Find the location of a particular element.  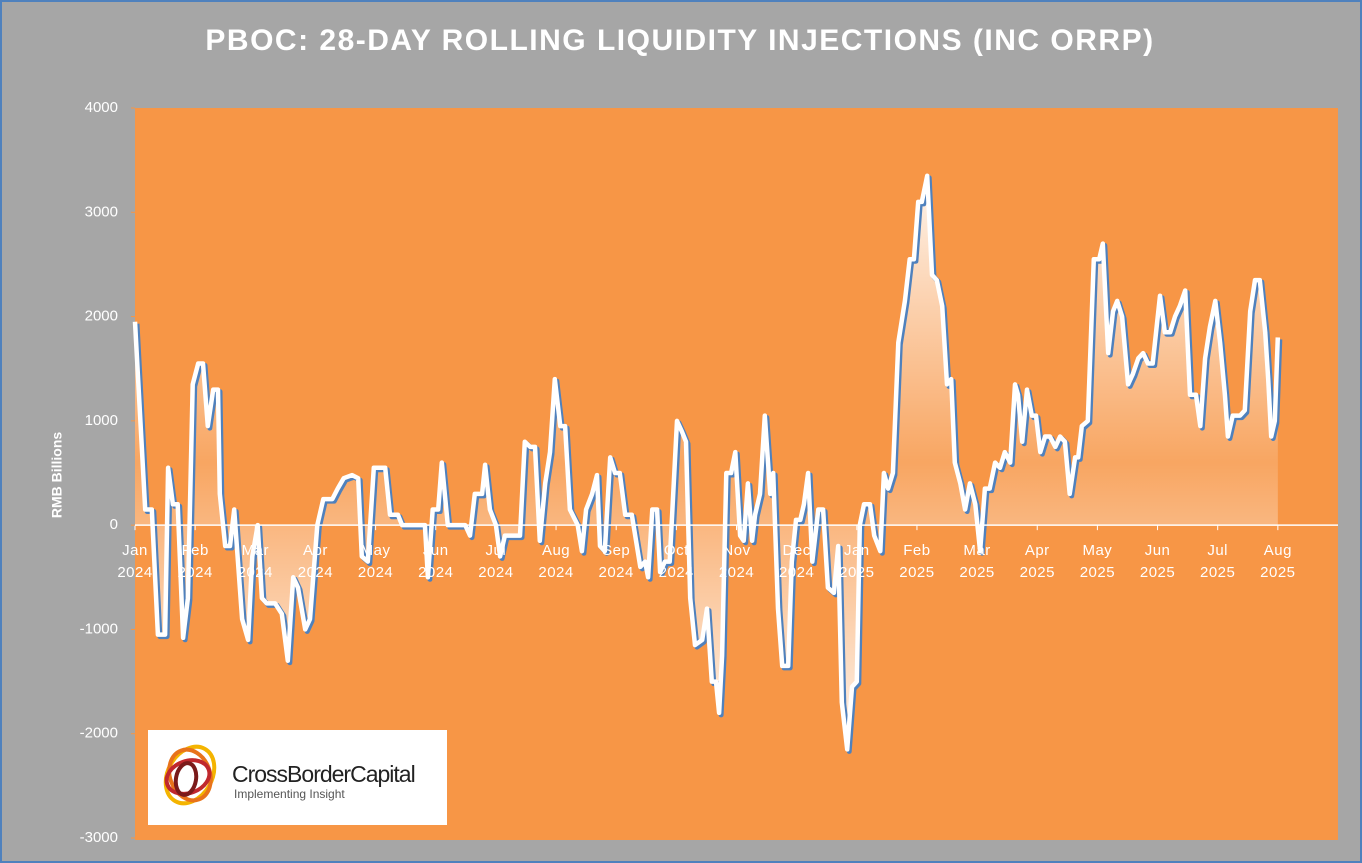

x-tick-label: Jul 2025 is located at coordinates (1218, 562).